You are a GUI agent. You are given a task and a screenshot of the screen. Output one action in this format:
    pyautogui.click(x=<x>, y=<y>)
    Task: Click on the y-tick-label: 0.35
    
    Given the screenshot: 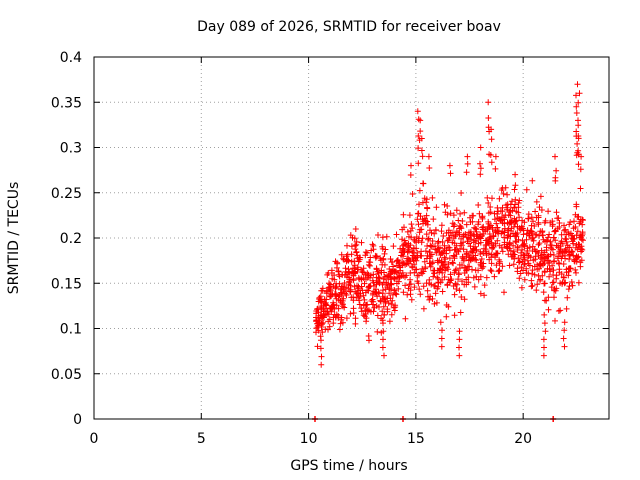 What is the action you would take?
    pyautogui.click(x=66, y=103)
    